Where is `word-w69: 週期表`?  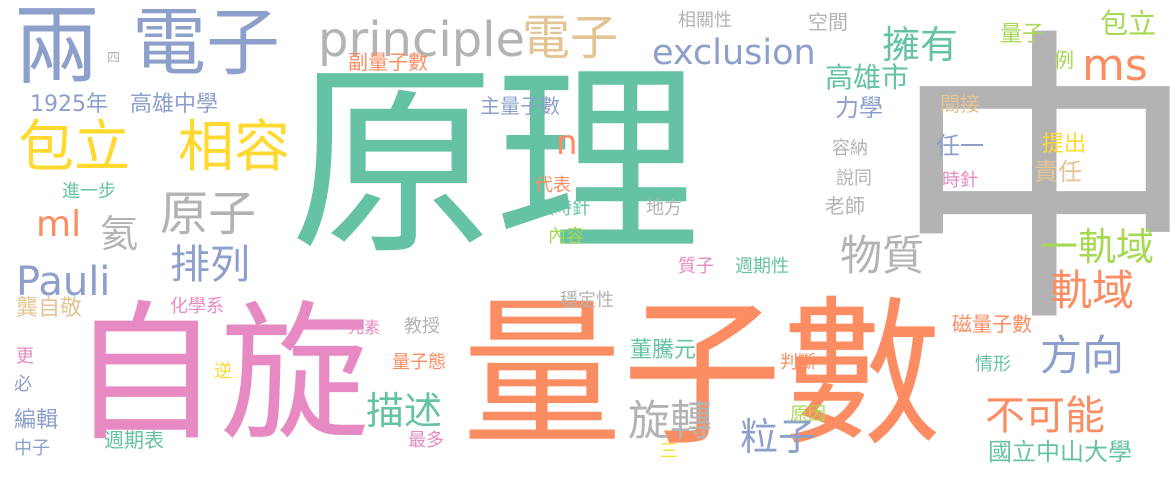
word-w69: 週期表 is located at coordinates (134, 440).